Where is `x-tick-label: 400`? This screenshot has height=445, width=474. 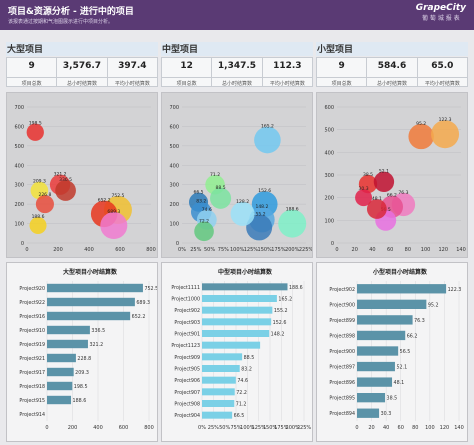
x-tick-label: 400 is located at coordinates (89, 250).